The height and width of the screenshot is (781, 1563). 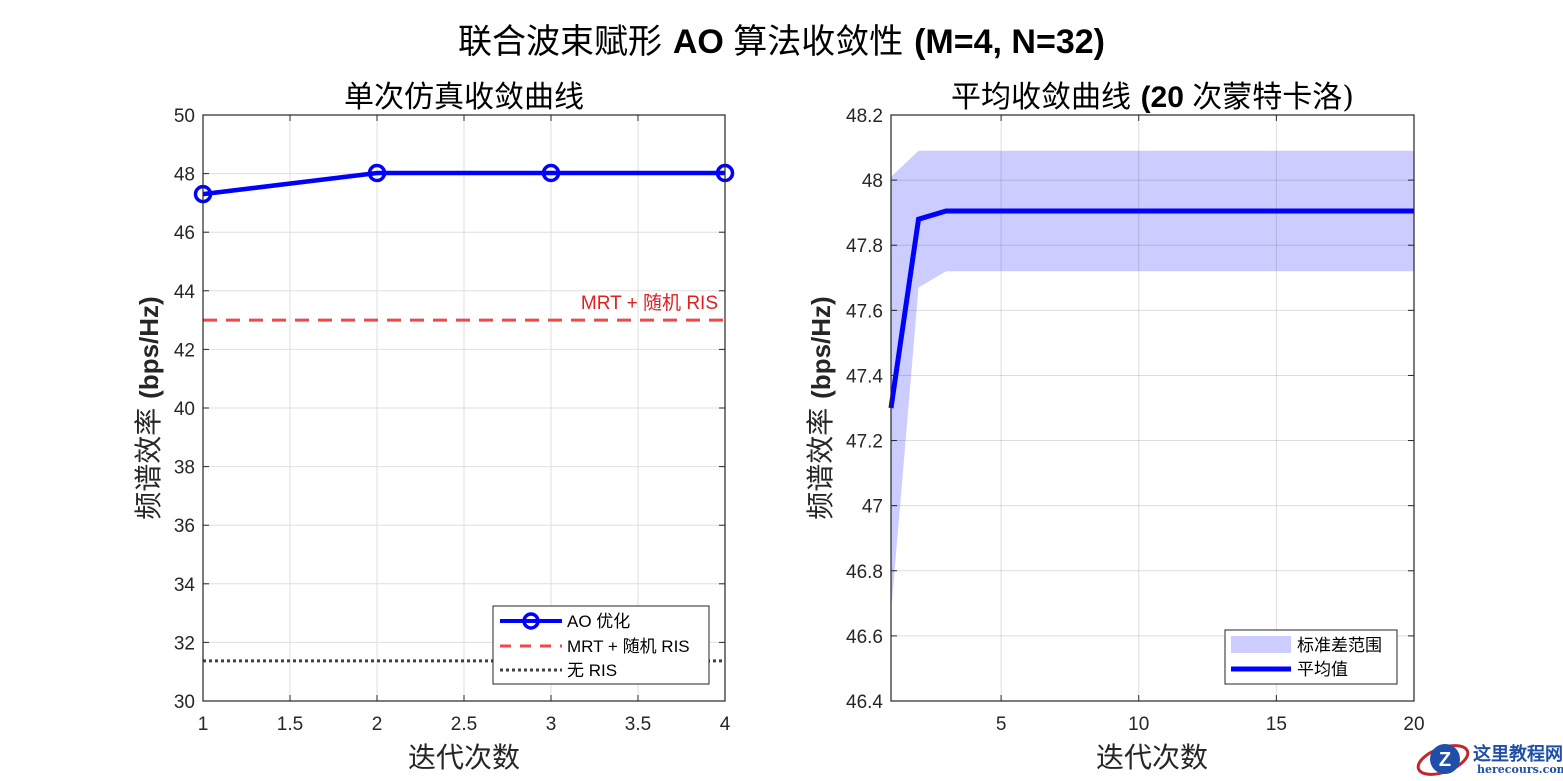 I want to click on x-tick-label: 15, so click(x=1276, y=724).